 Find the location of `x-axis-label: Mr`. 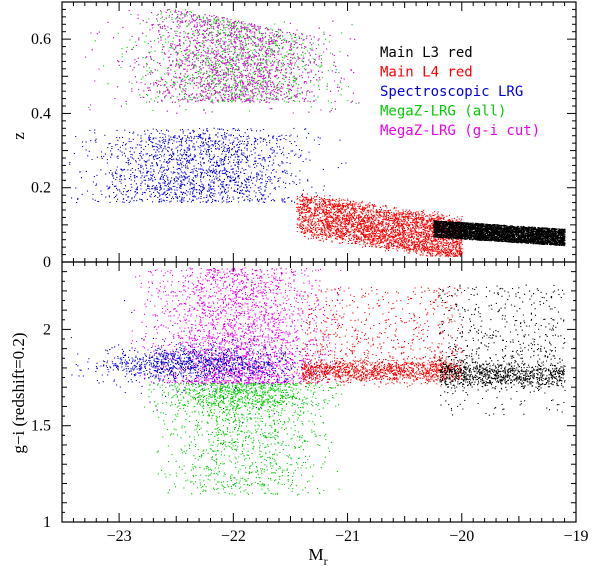

x-axis-label: Mr is located at coordinates (317, 556).